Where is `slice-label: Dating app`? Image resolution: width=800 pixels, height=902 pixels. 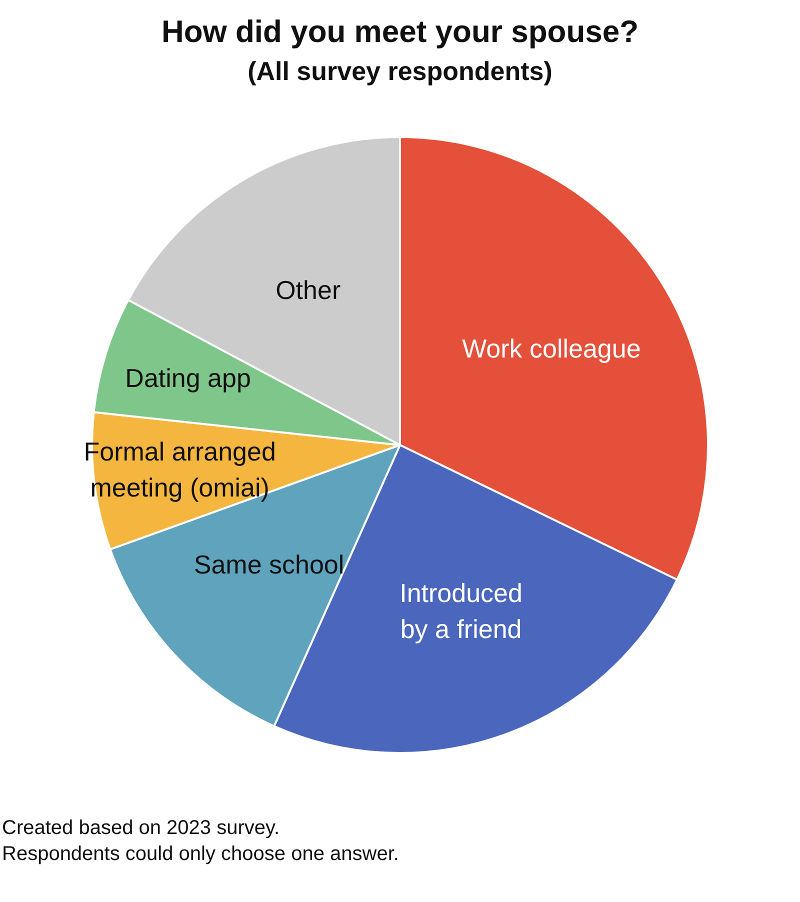
slice-label: Dating app is located at coordinates (188, 377).